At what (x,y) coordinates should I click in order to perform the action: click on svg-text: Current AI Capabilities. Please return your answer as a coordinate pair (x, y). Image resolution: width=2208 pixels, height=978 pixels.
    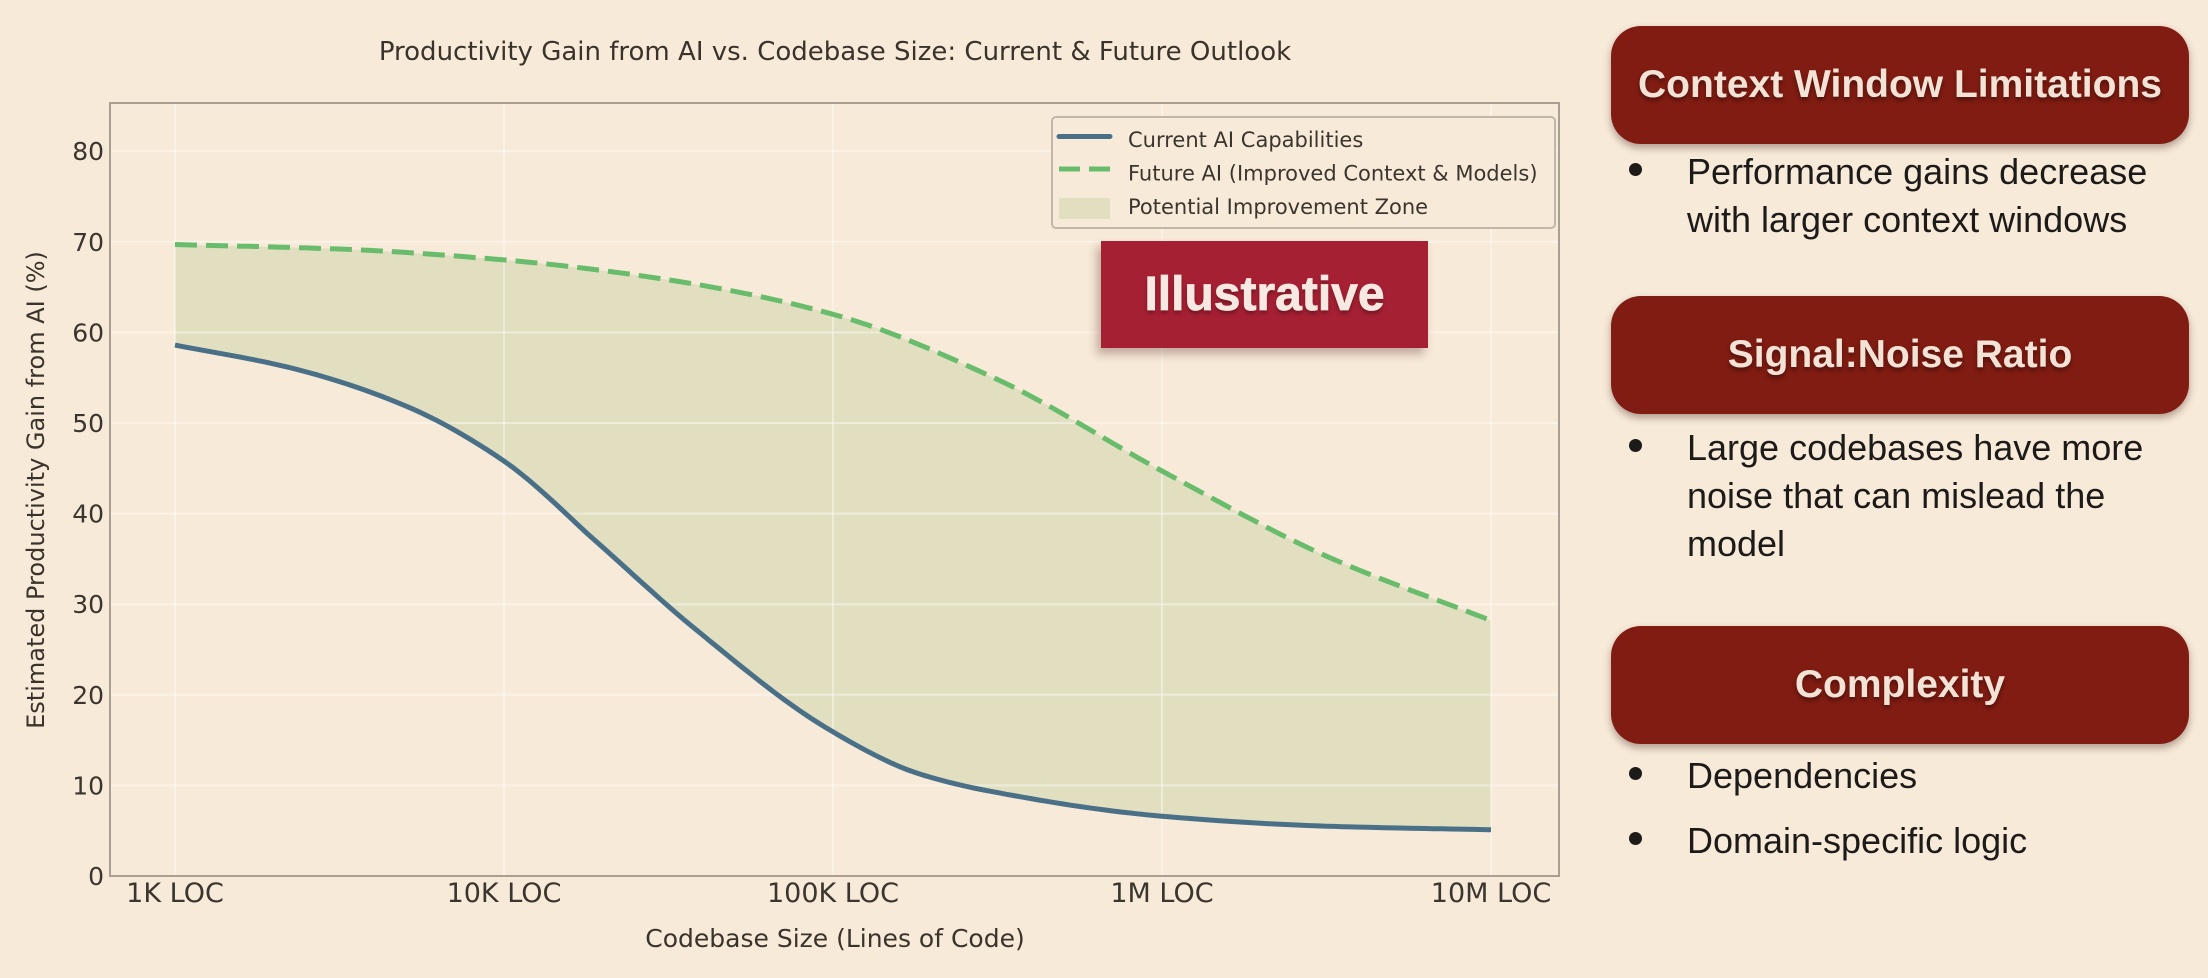
    Looking at the image, I should click on (1245, 140).